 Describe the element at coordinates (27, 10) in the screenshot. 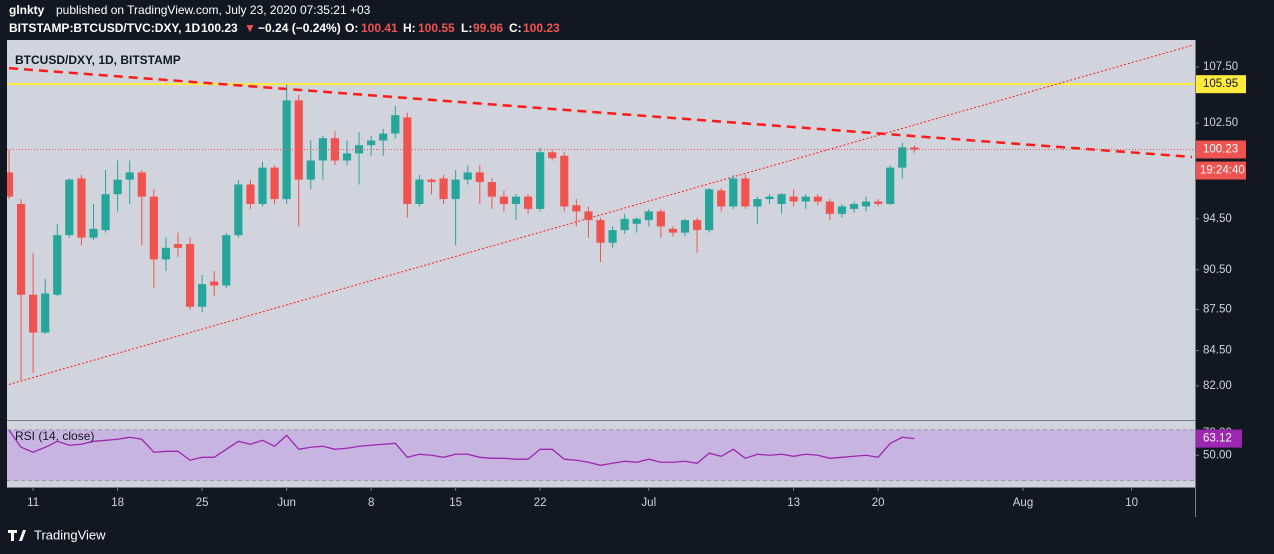

I see `author: glnkty` at that location.